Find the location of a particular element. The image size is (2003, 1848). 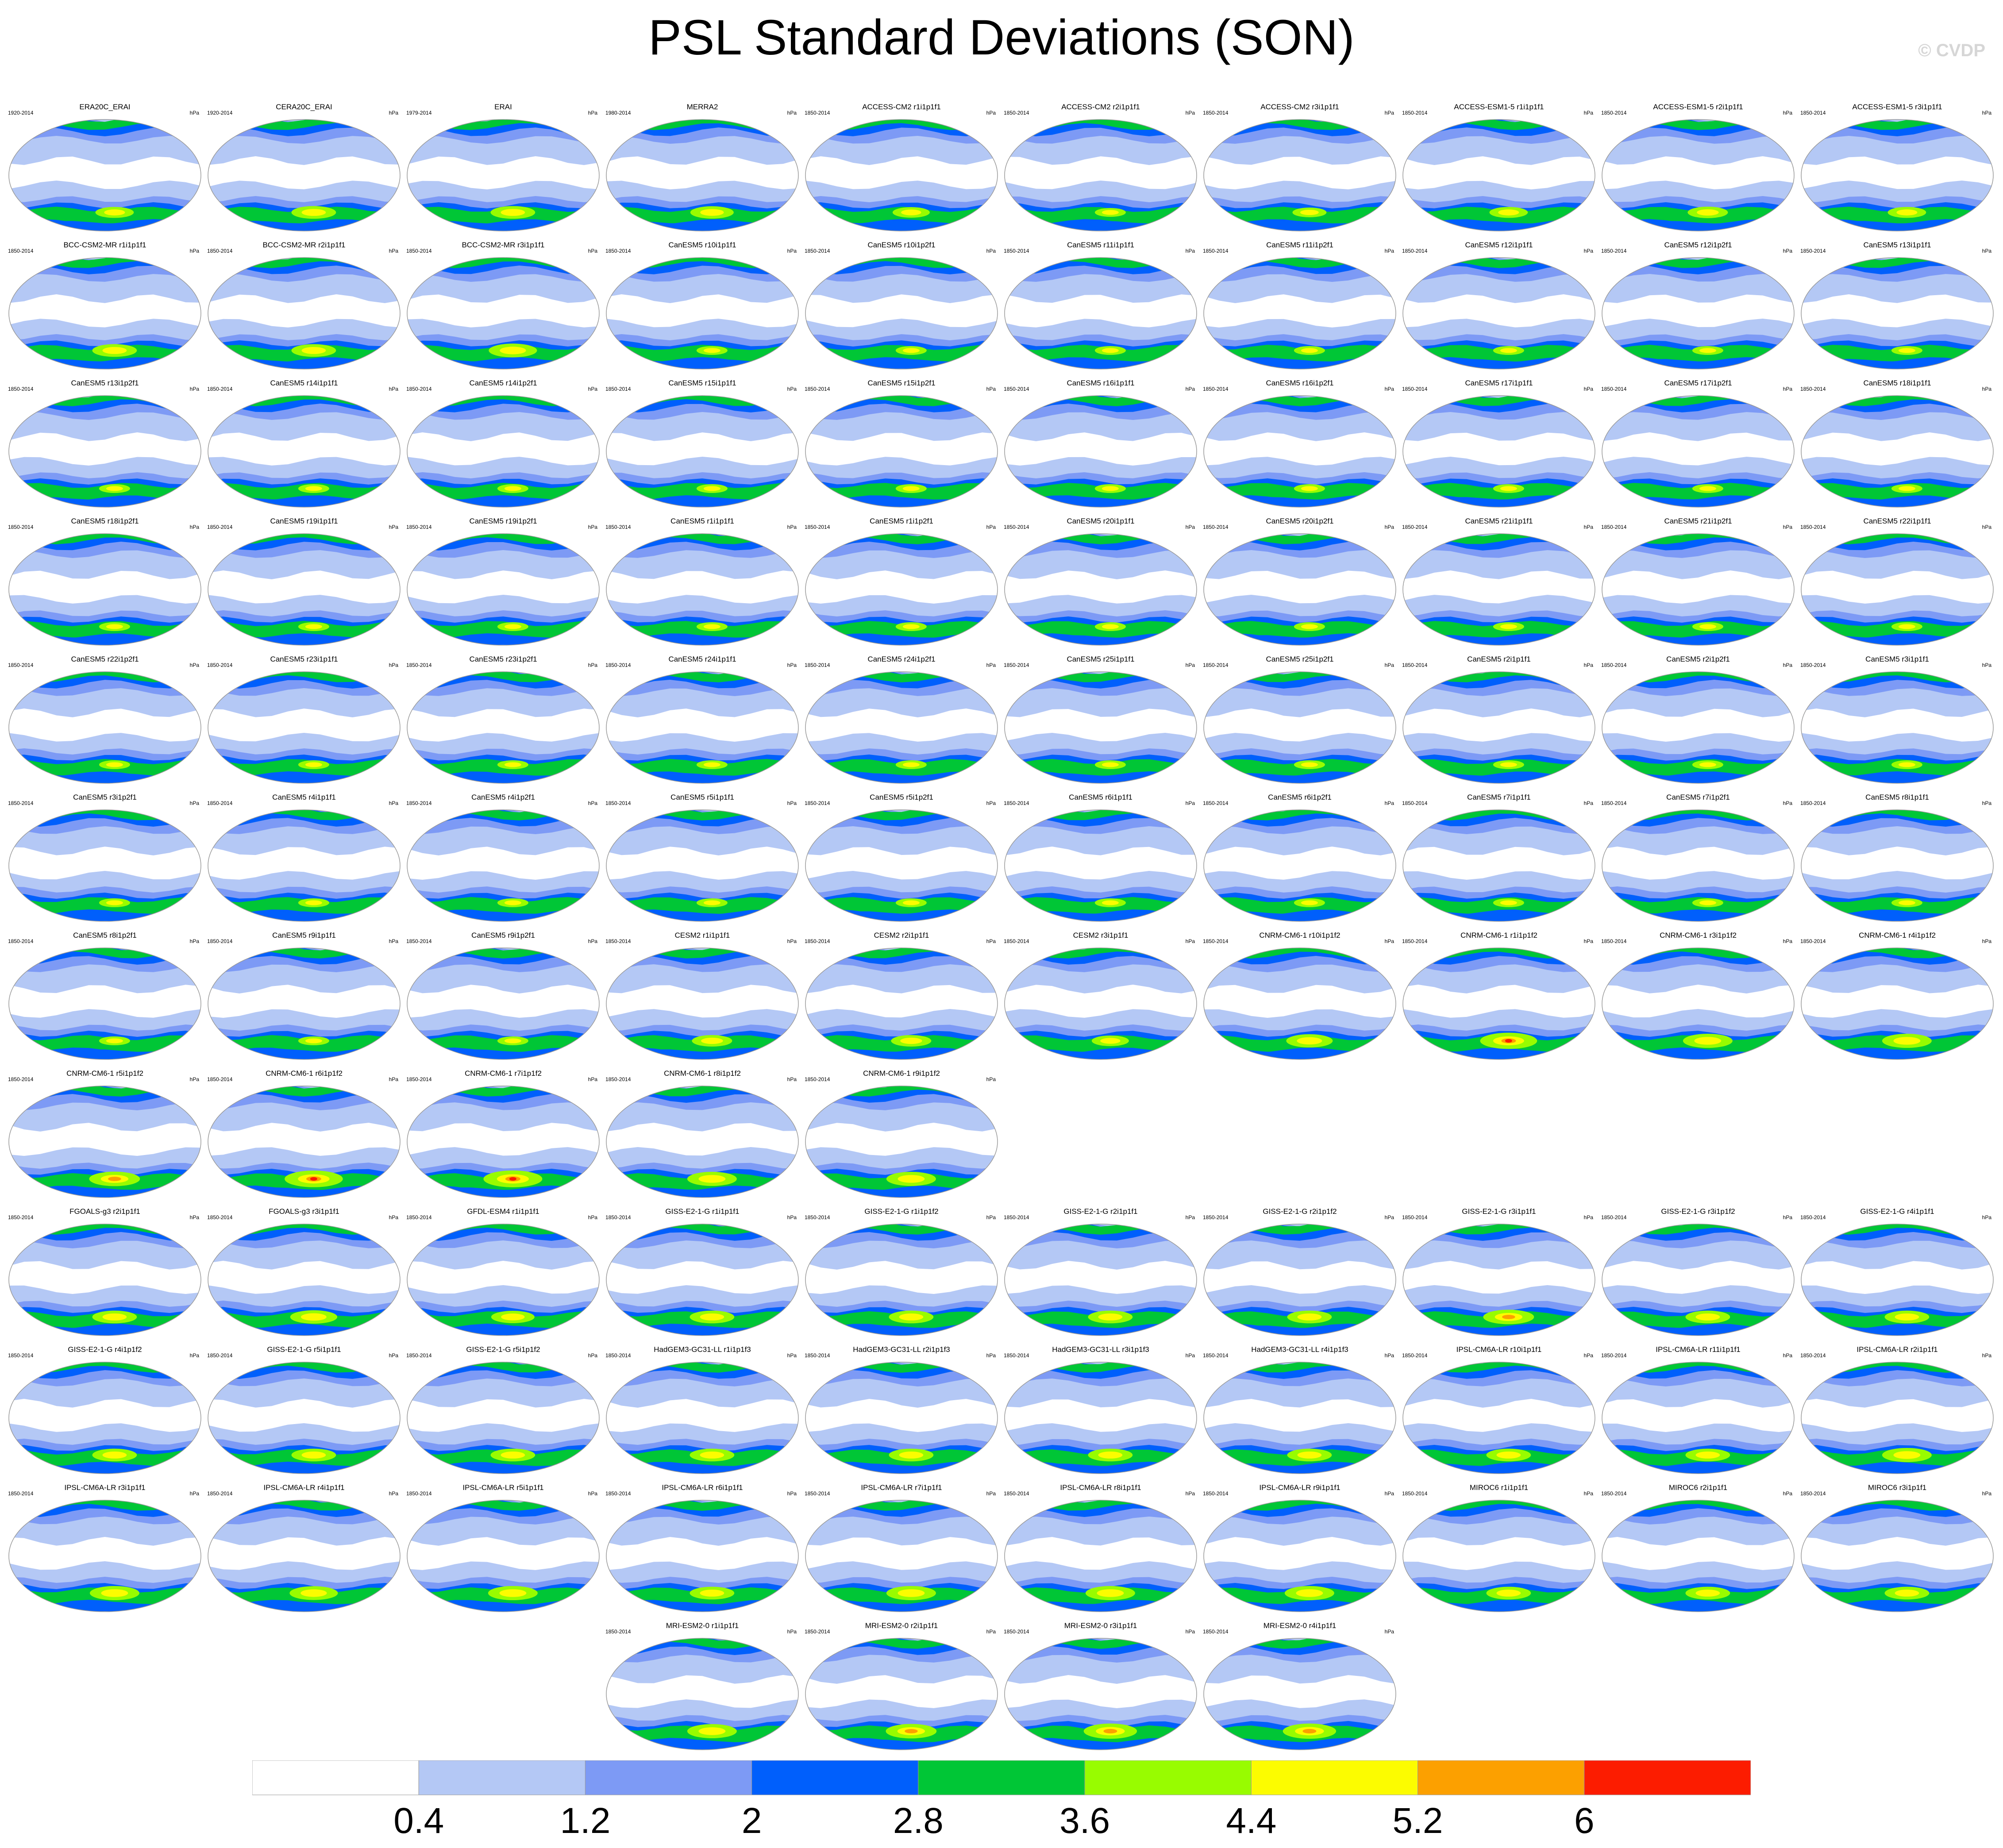

map-panel: CNRM-CM6-1 r6i1p1f2 1850-2014 hPa is located at coordinates (304, 1134).